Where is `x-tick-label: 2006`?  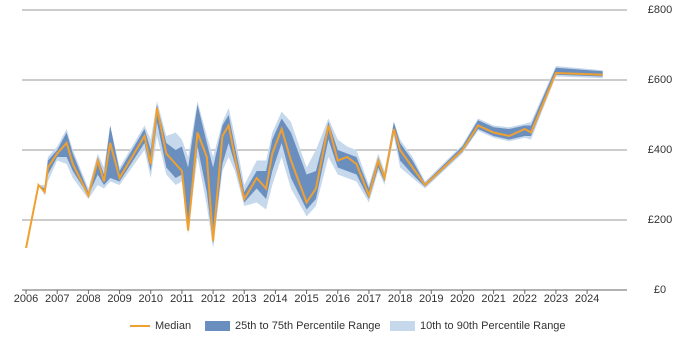
x-tick-label: 2006 is located at coordinates (26, 299).